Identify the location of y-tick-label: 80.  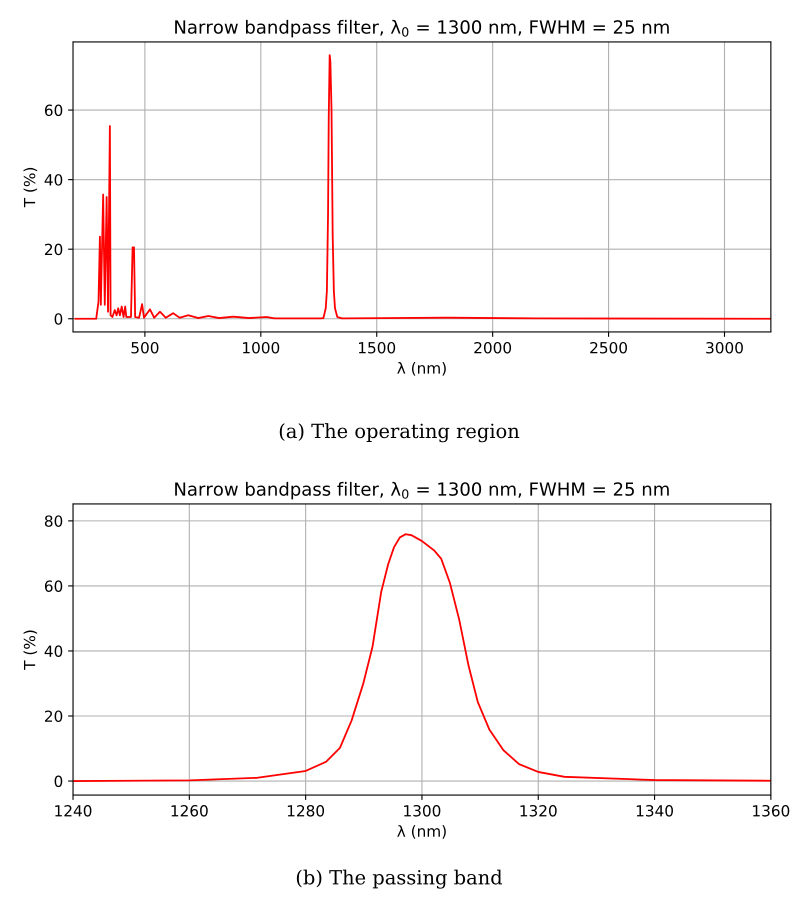
(53, 521).